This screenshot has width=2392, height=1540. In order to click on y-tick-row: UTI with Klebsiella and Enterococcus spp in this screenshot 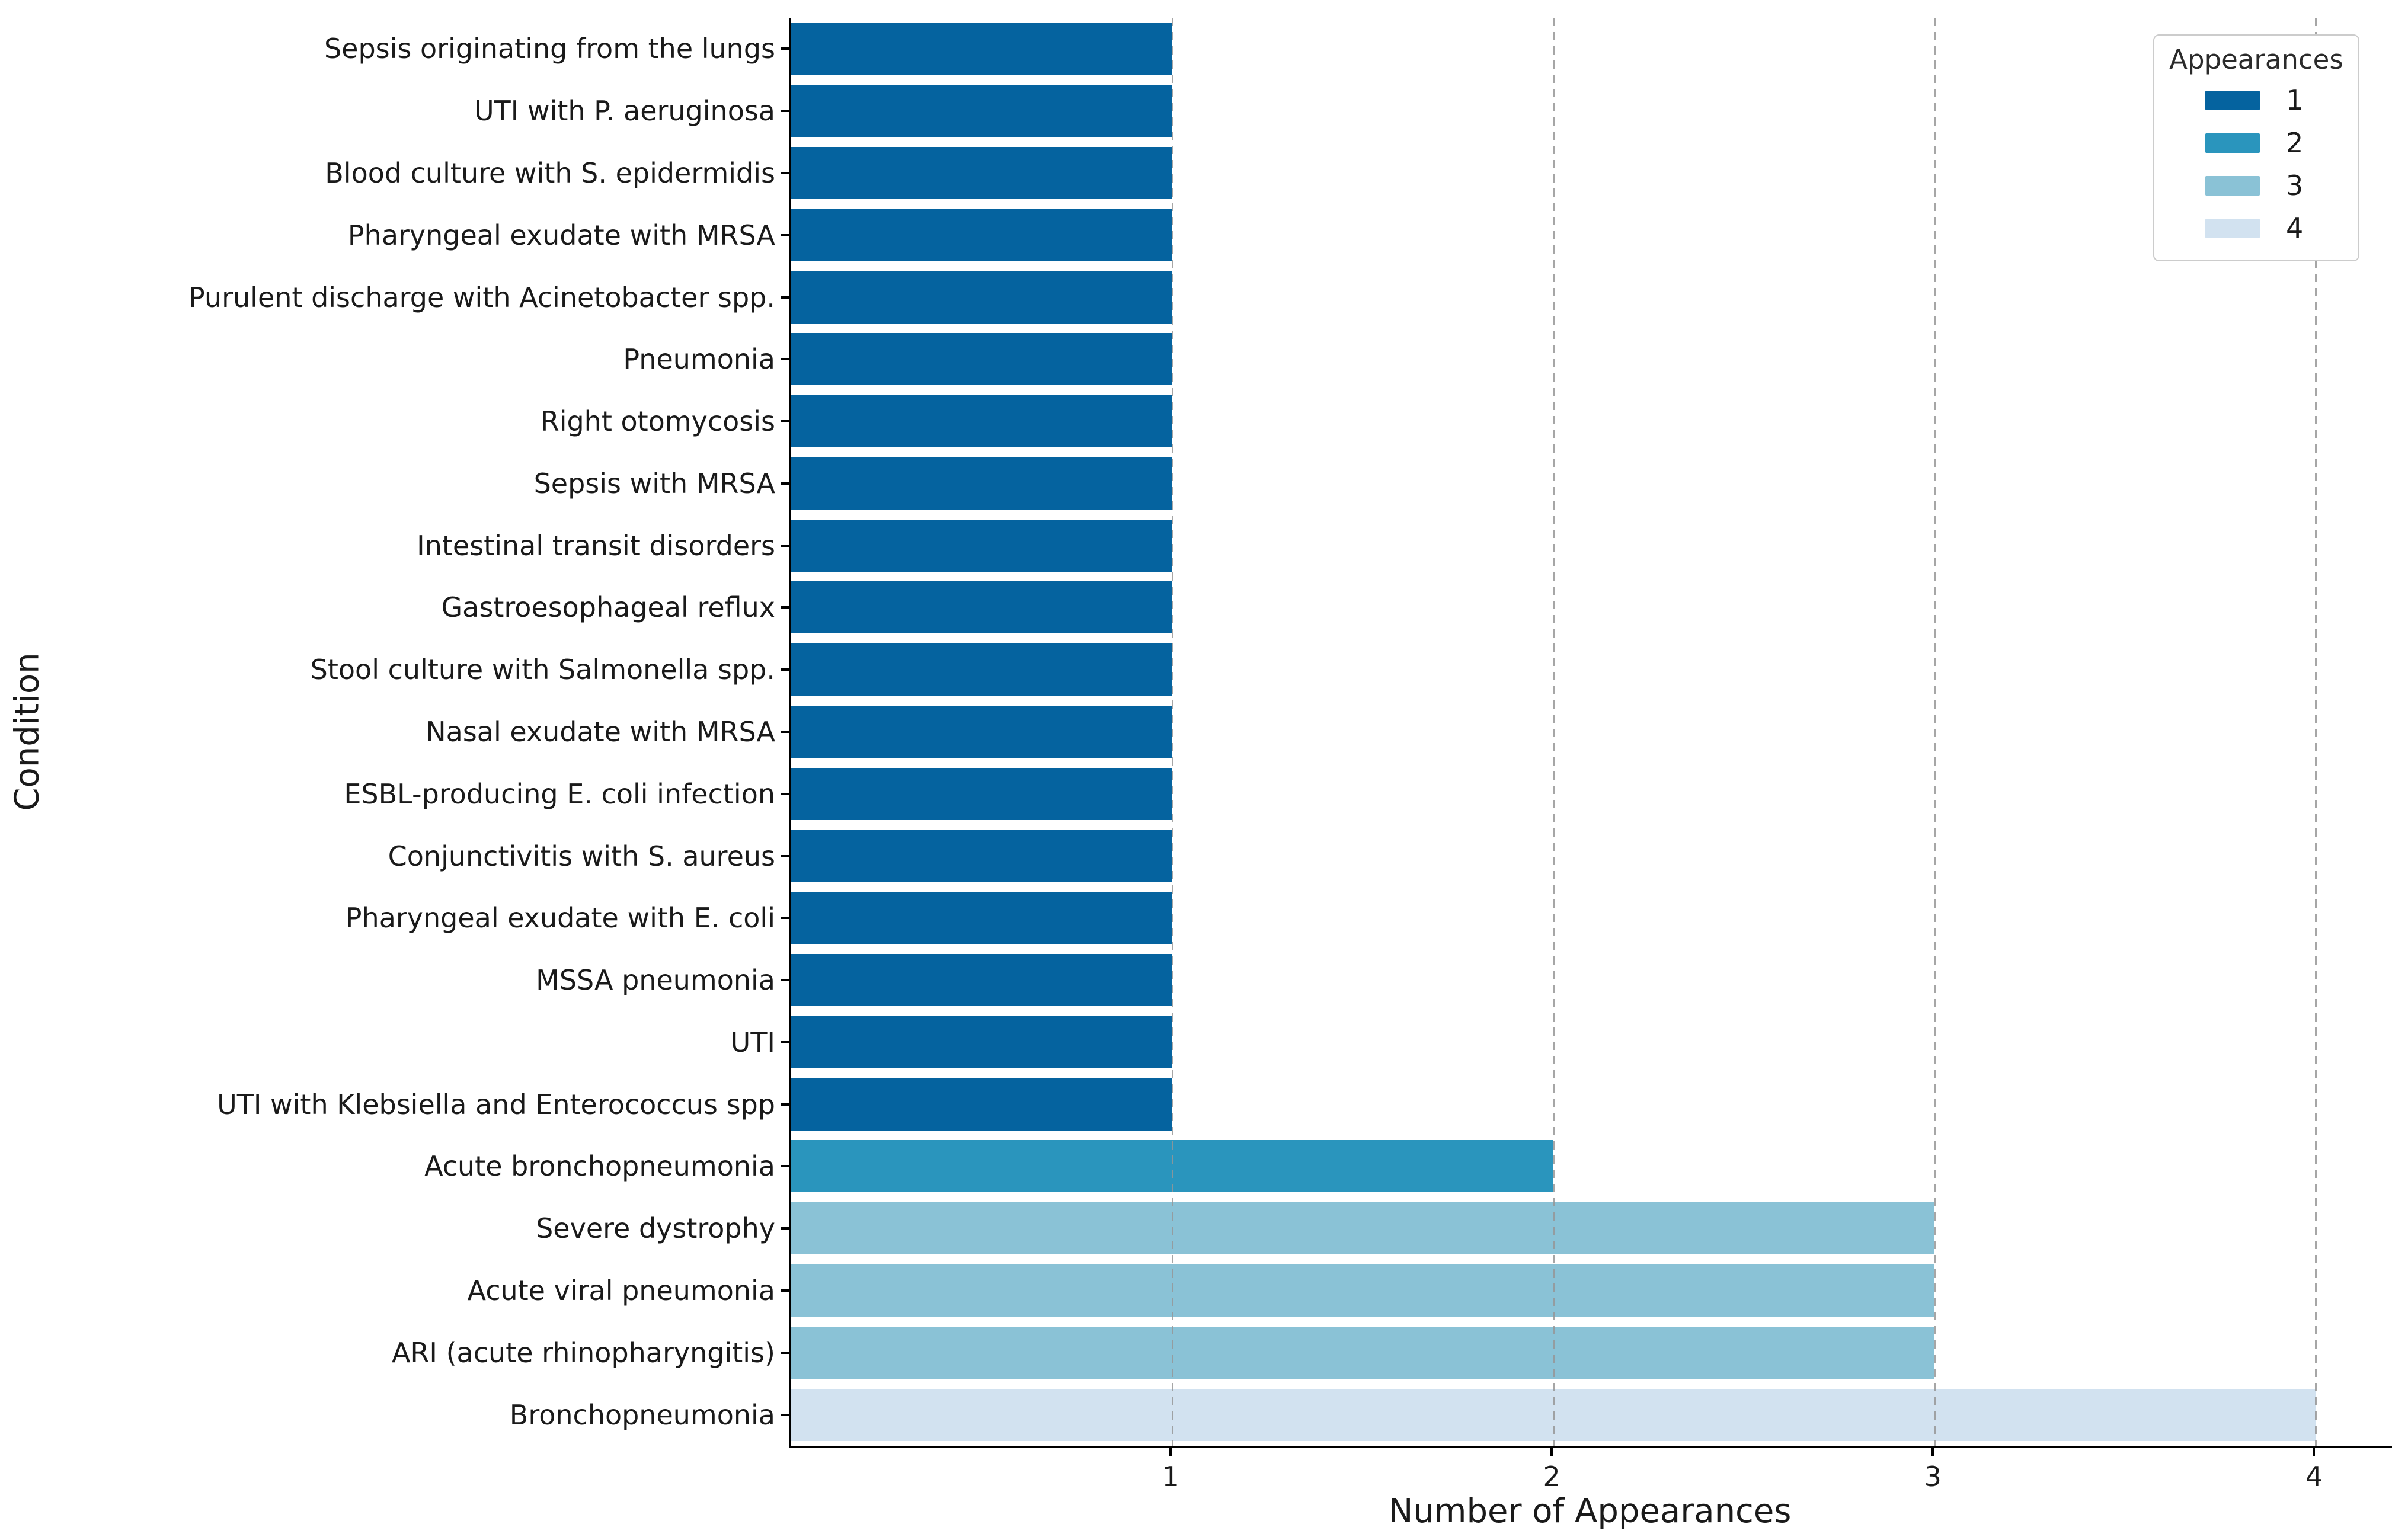, I will do `click(394, 1104)`.